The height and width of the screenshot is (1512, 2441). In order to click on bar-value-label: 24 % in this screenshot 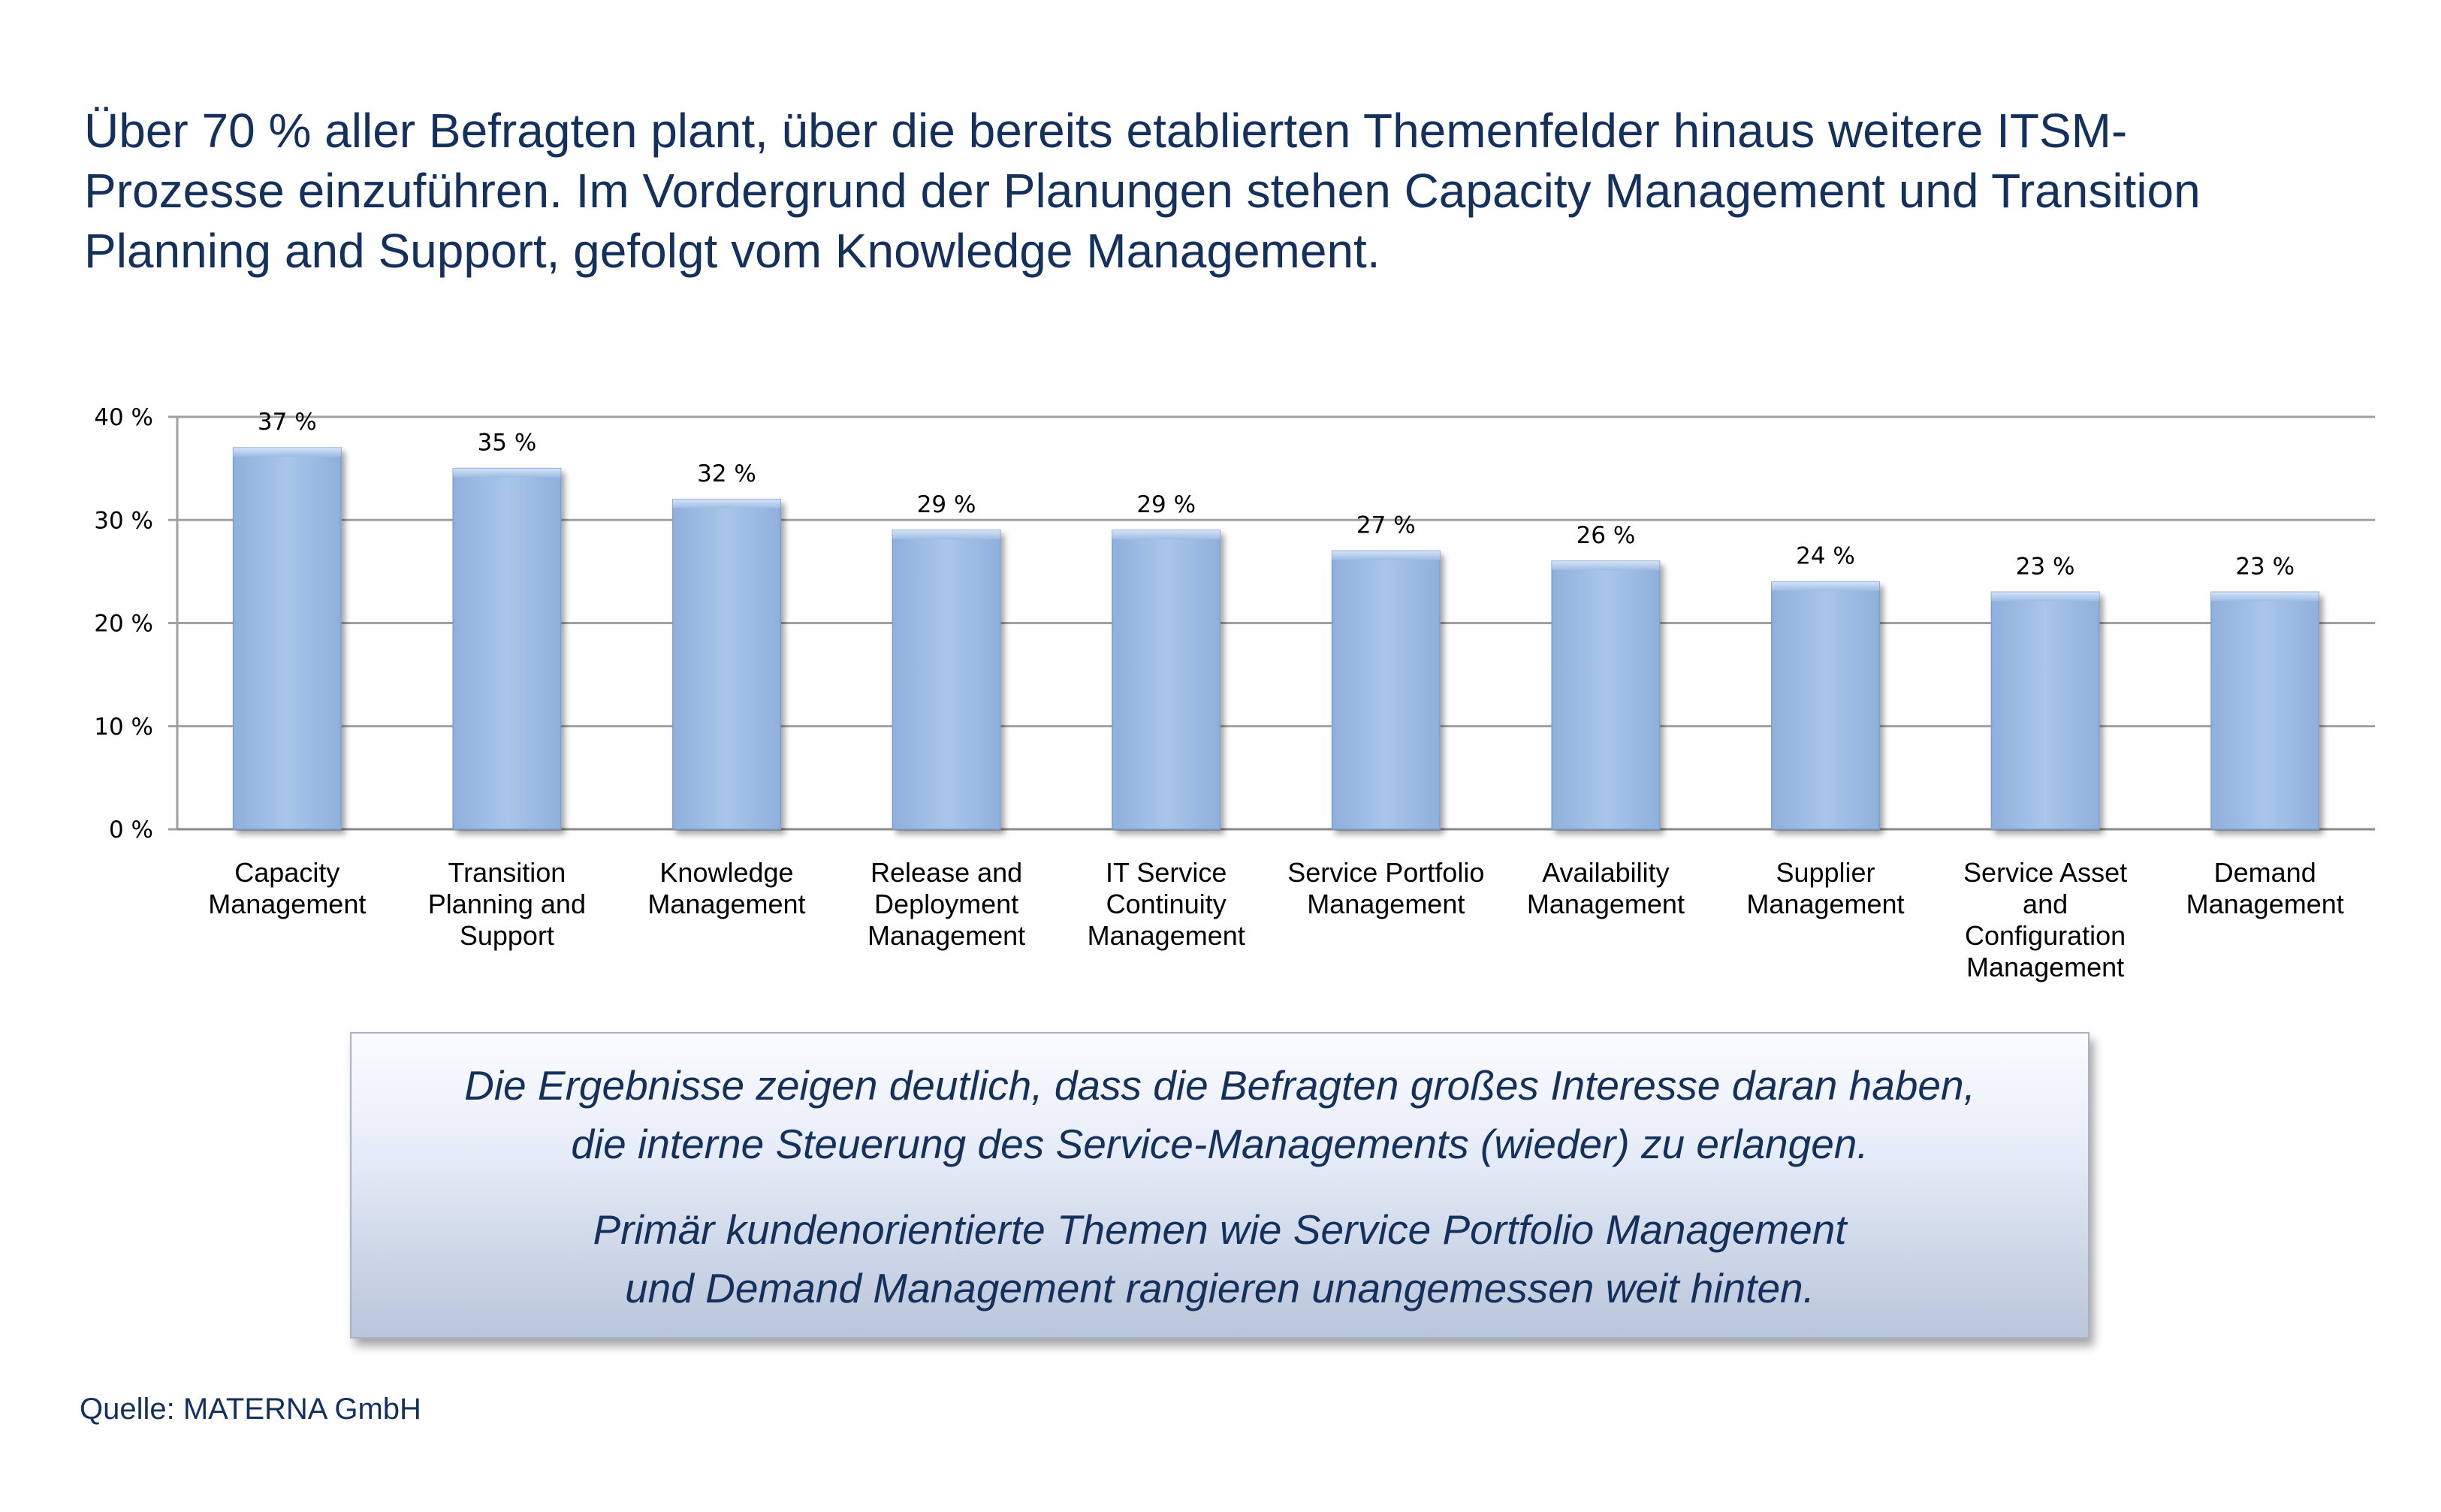, I will do `click(1825, 556)`.